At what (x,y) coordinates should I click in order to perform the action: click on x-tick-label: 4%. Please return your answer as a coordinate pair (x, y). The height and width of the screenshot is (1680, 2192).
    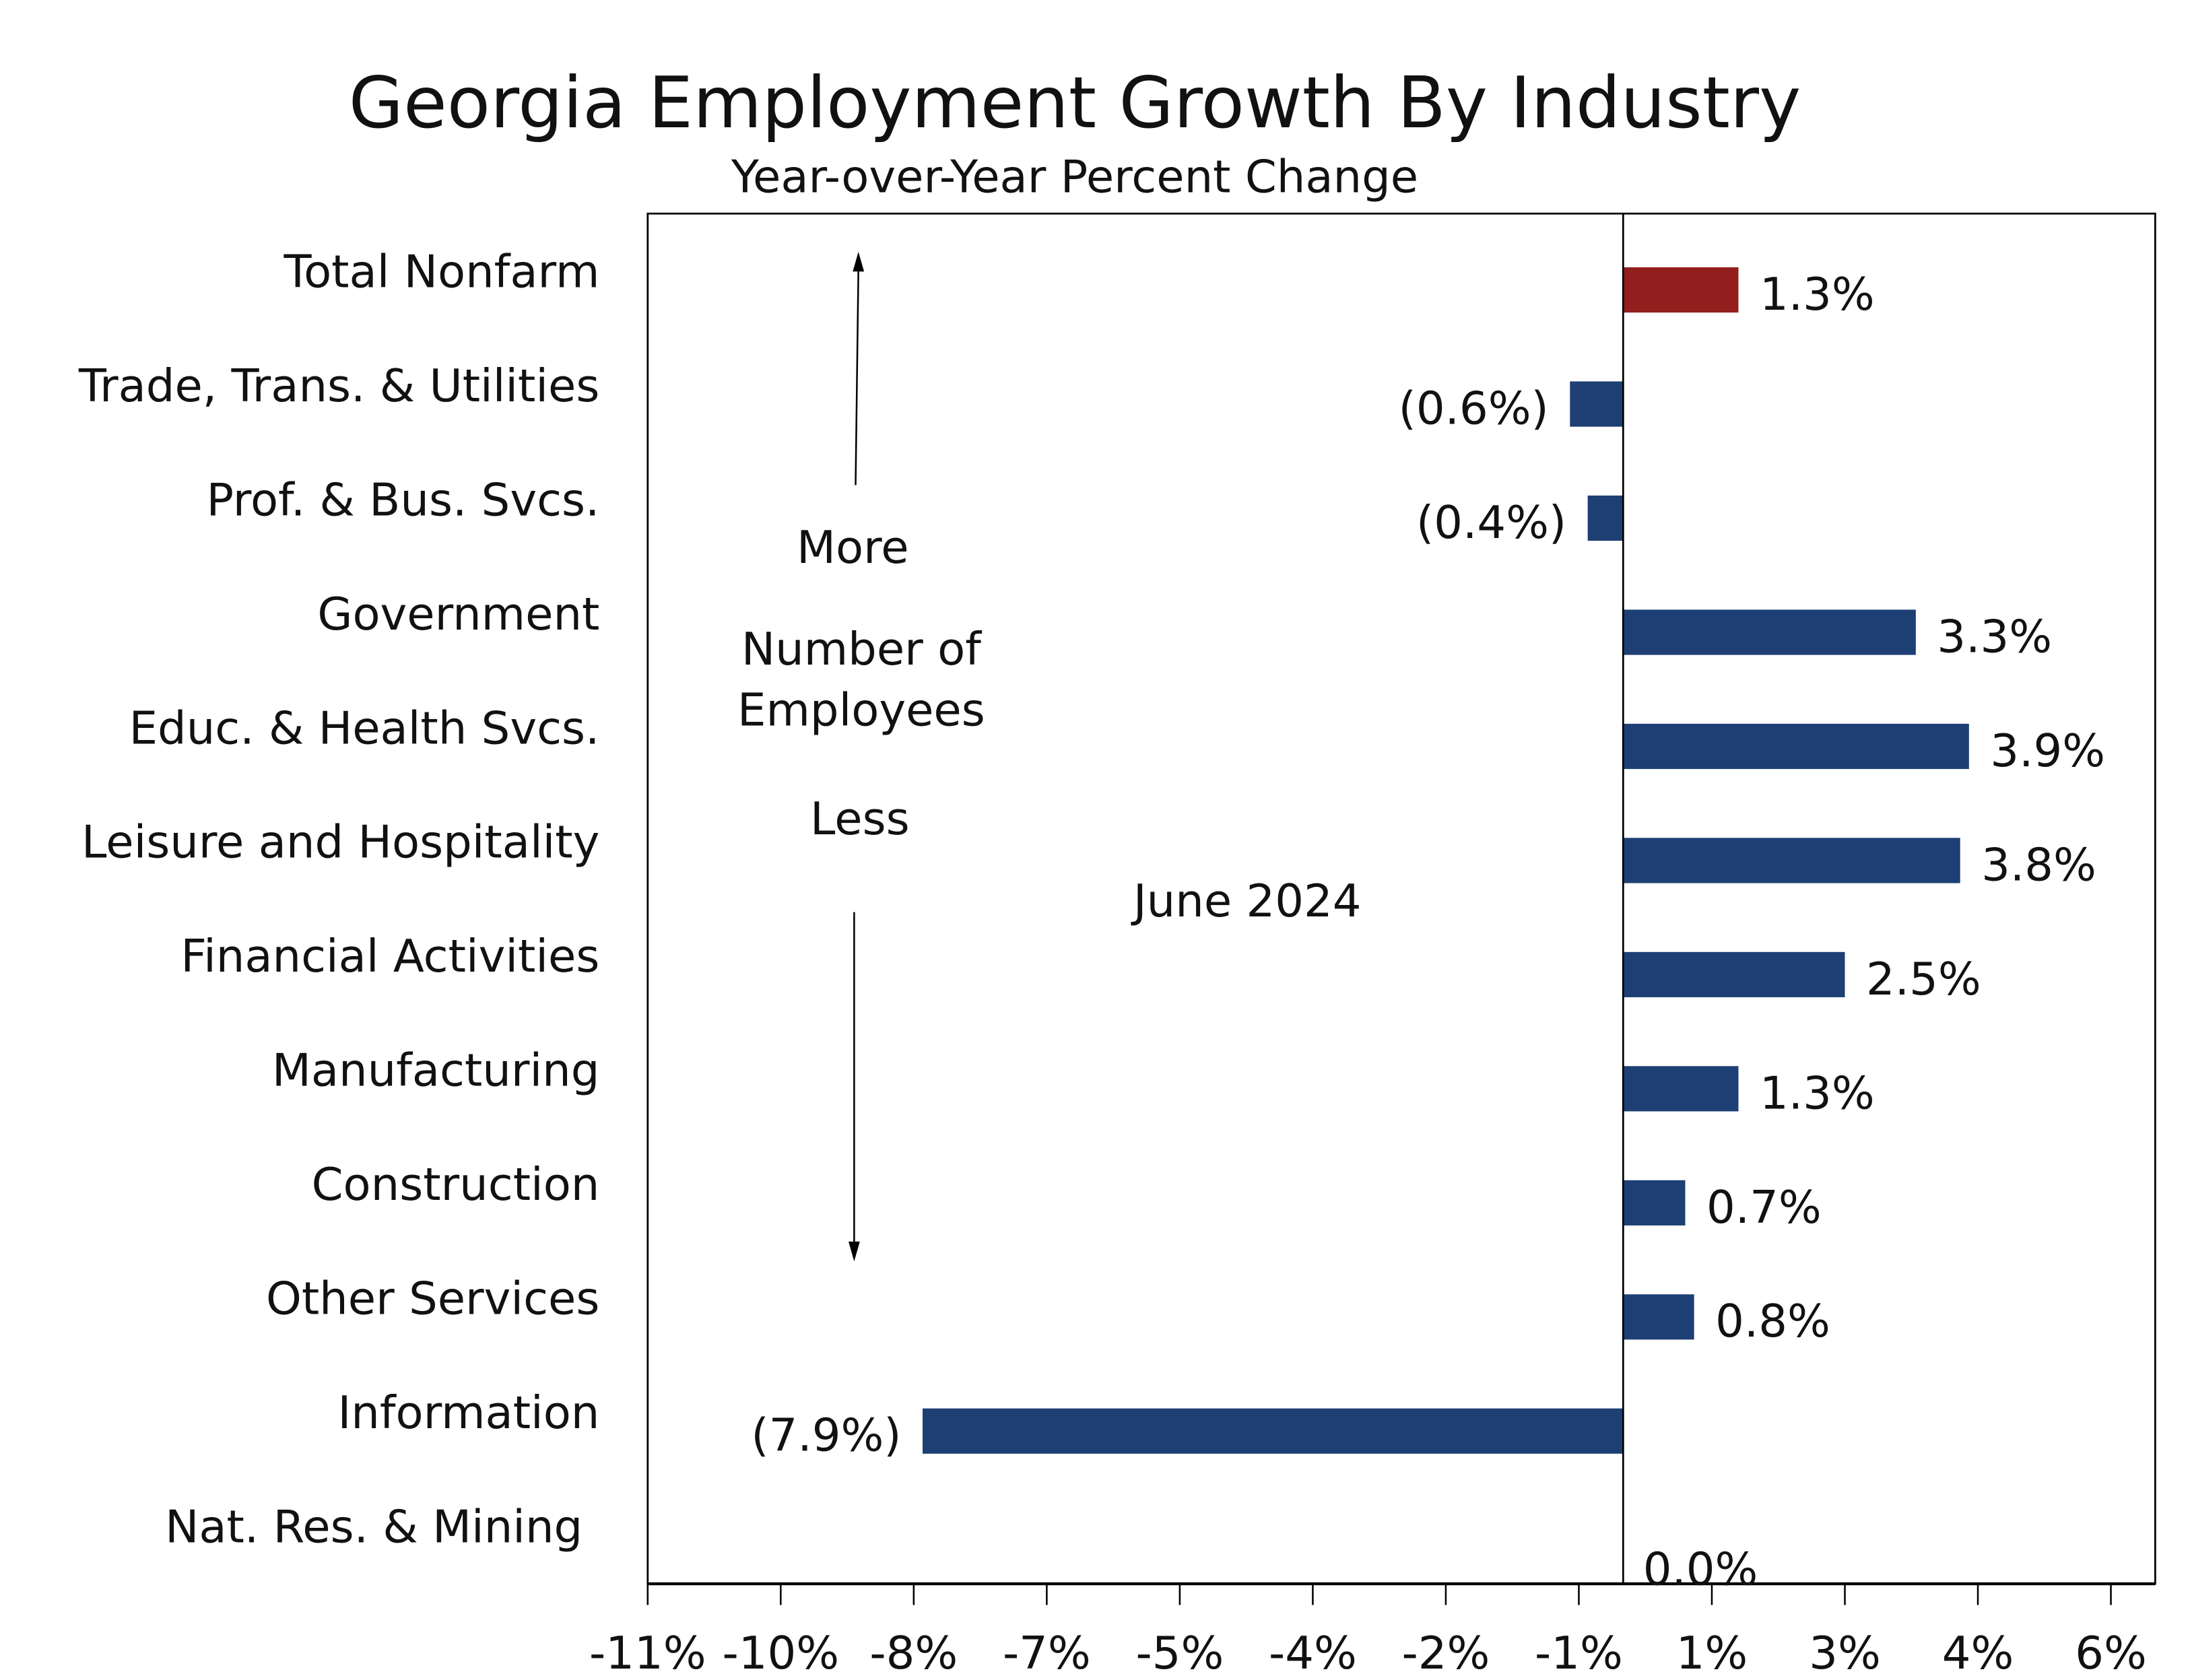
    Looking at the image, I should click on (1978, 1653).